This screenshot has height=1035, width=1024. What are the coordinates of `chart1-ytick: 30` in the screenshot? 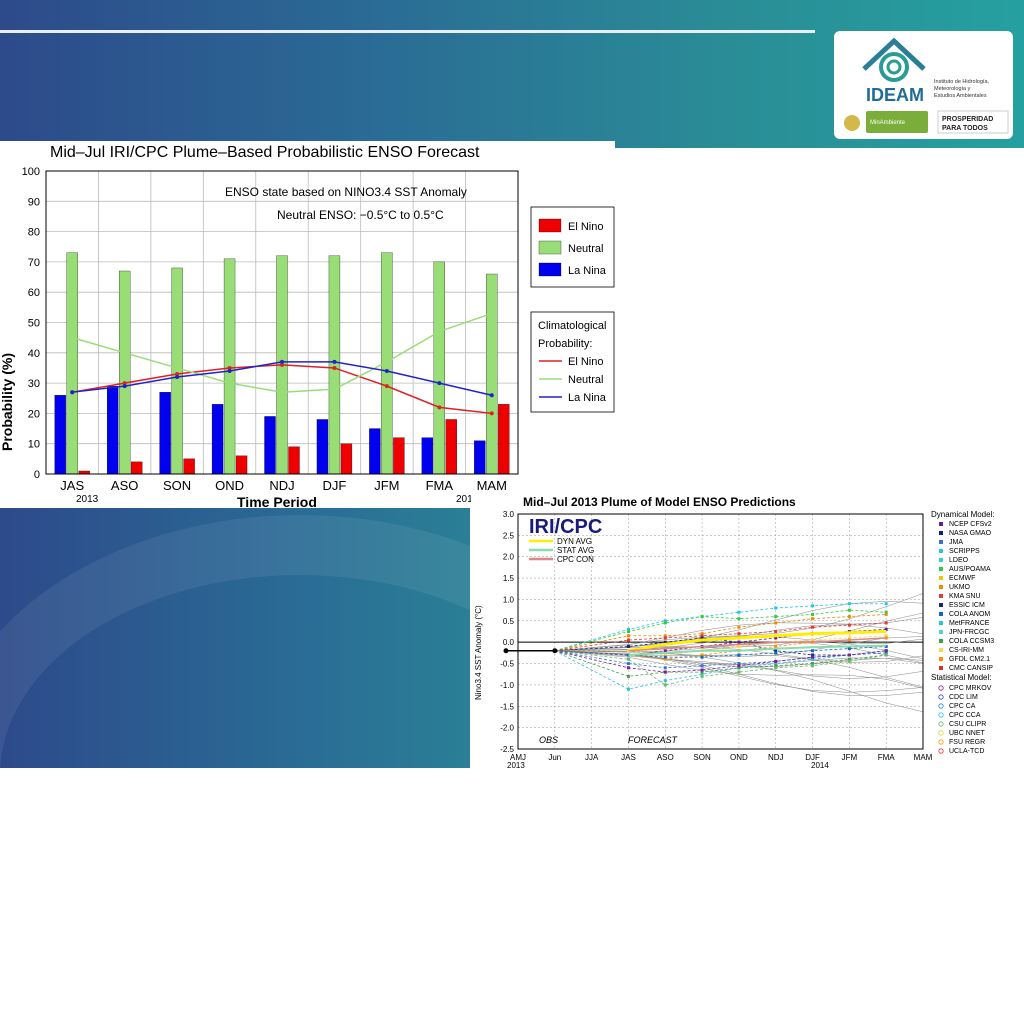 It's located at (34, 384).